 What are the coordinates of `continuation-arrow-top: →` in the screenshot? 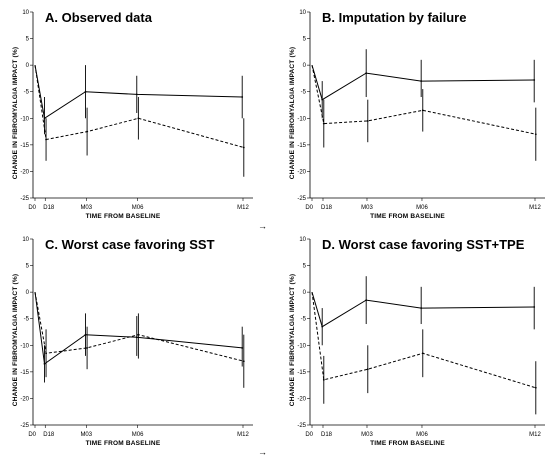 It's located at (262, 226).